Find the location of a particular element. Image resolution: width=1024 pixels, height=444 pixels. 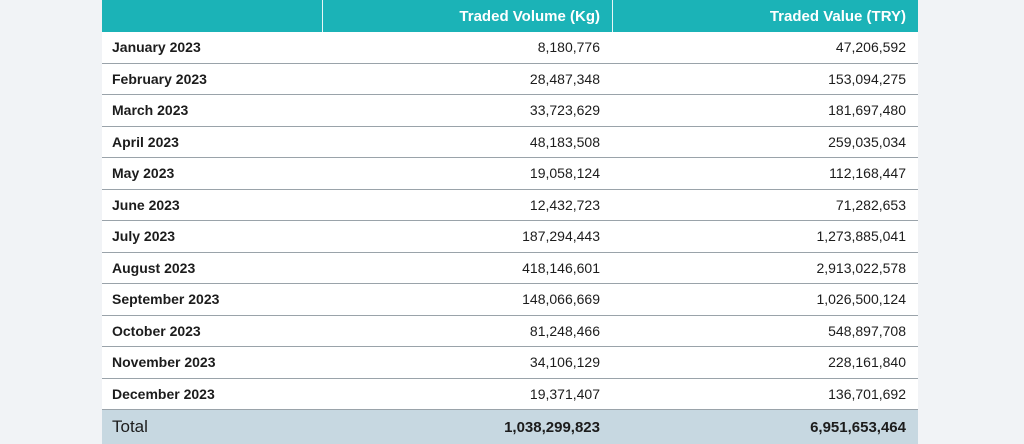

table-row: September 2023 148,066,669 1,026,500,124 is located at coordinates (510, 300).